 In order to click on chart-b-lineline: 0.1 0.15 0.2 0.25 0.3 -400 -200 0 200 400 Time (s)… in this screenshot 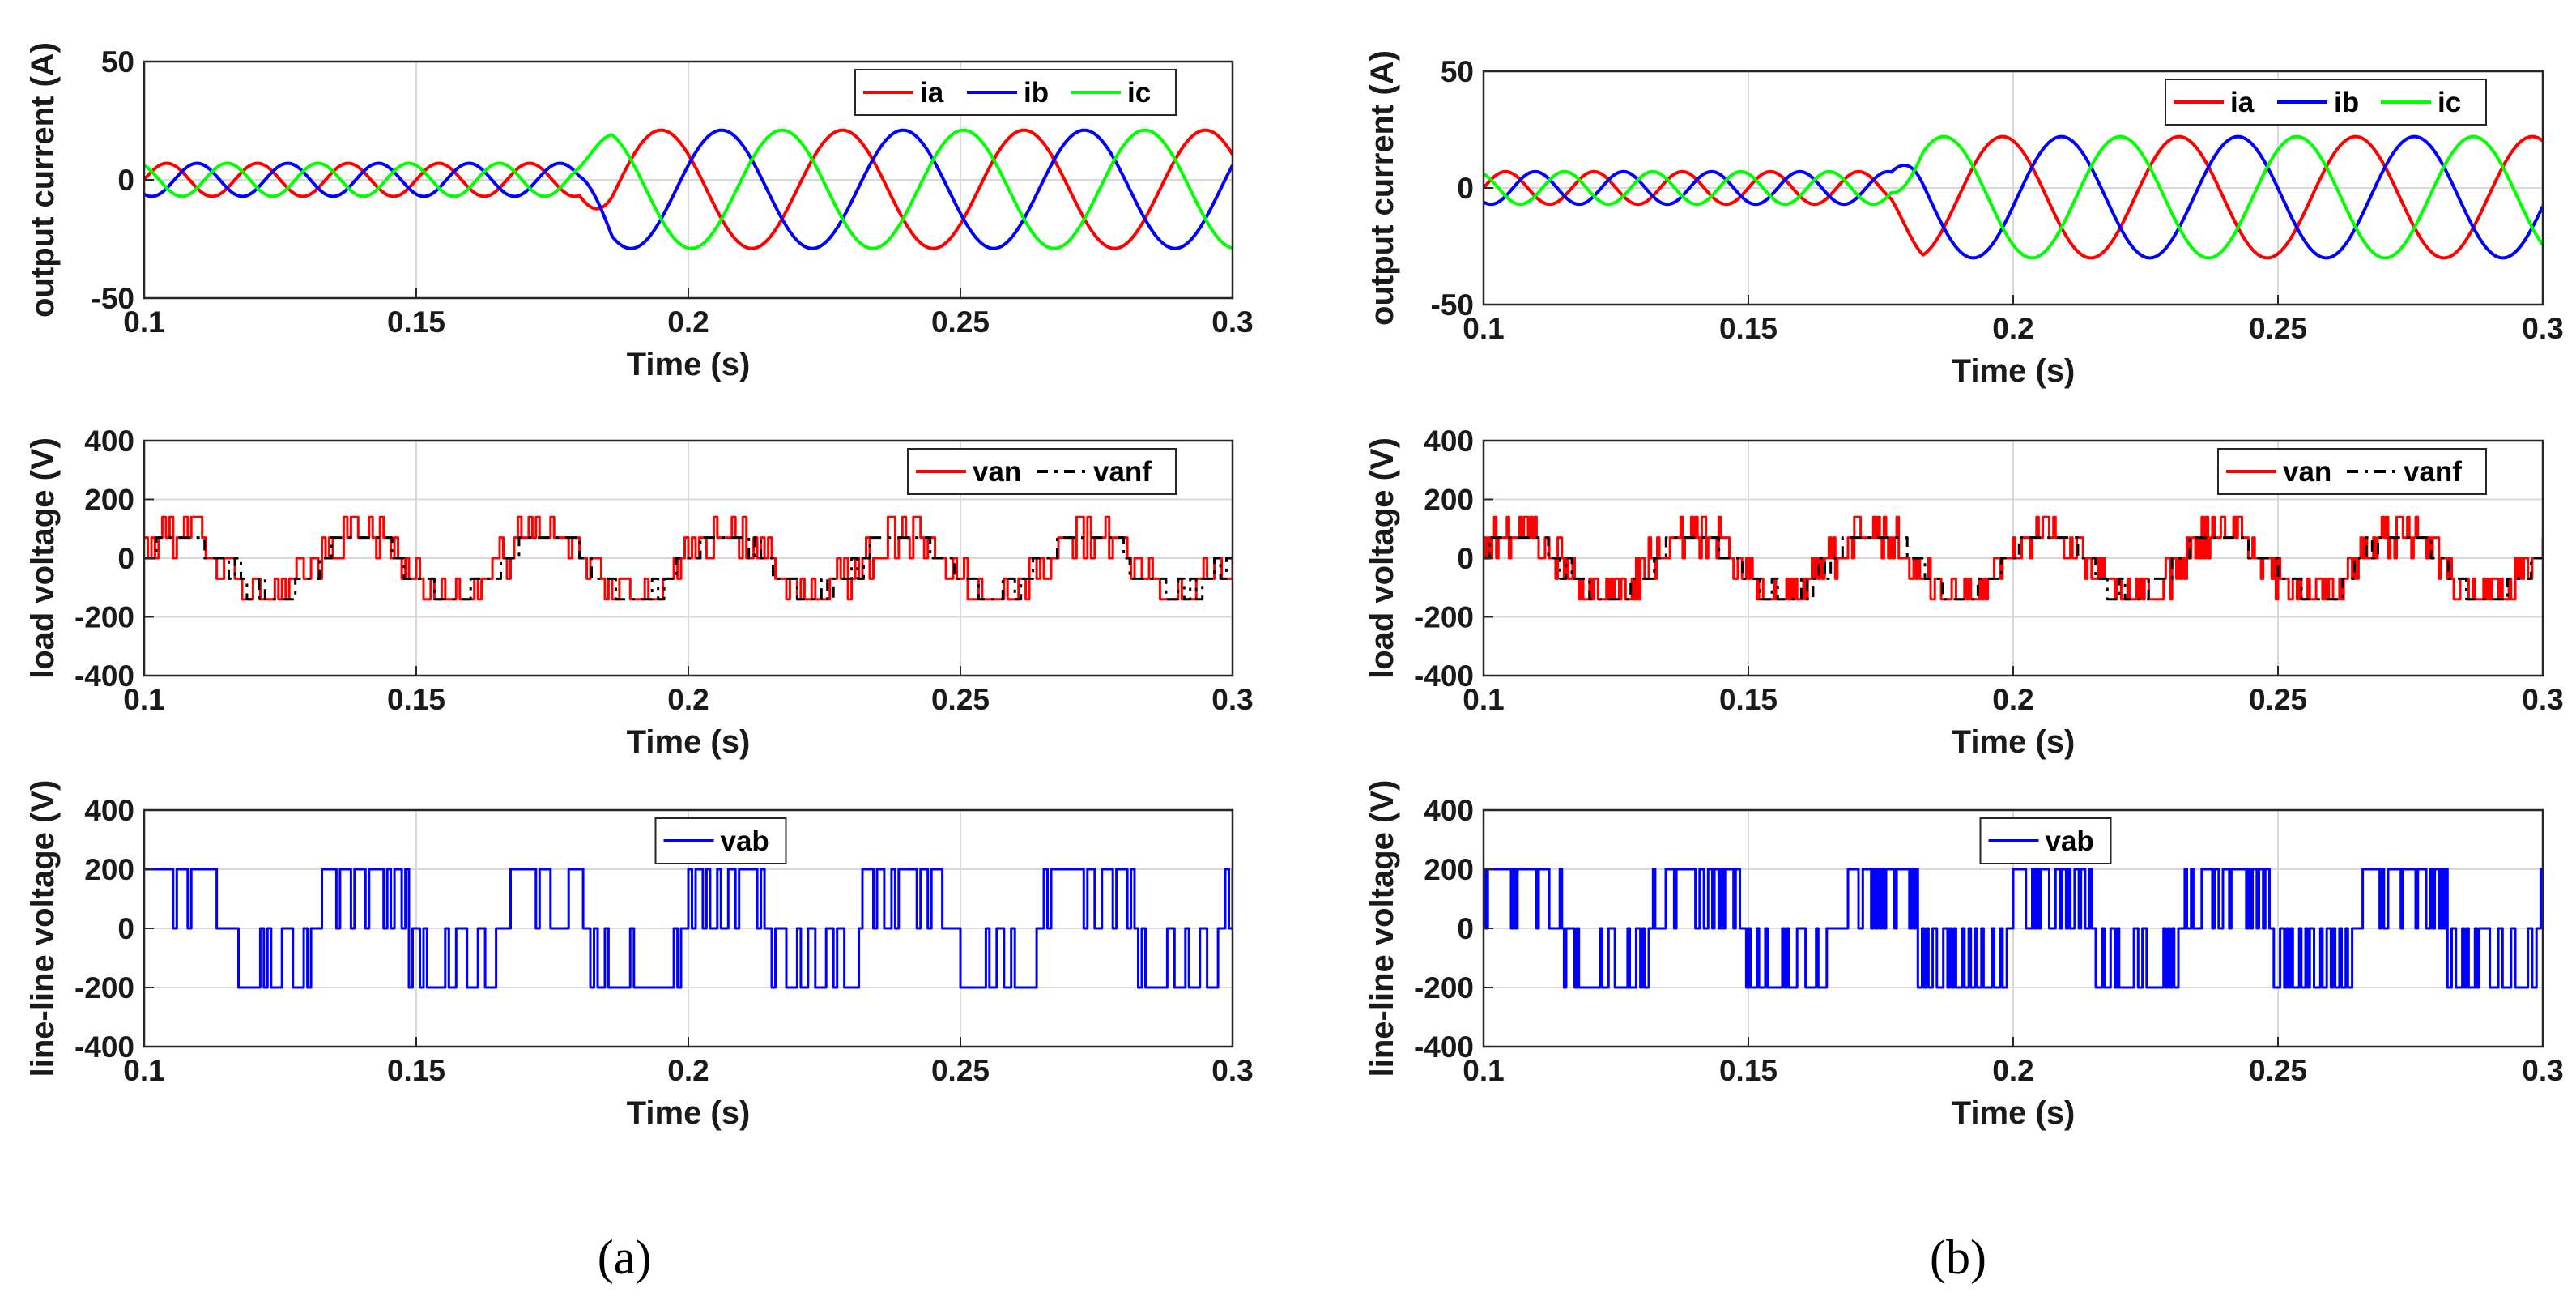, I will do `click(1964, 955)`.